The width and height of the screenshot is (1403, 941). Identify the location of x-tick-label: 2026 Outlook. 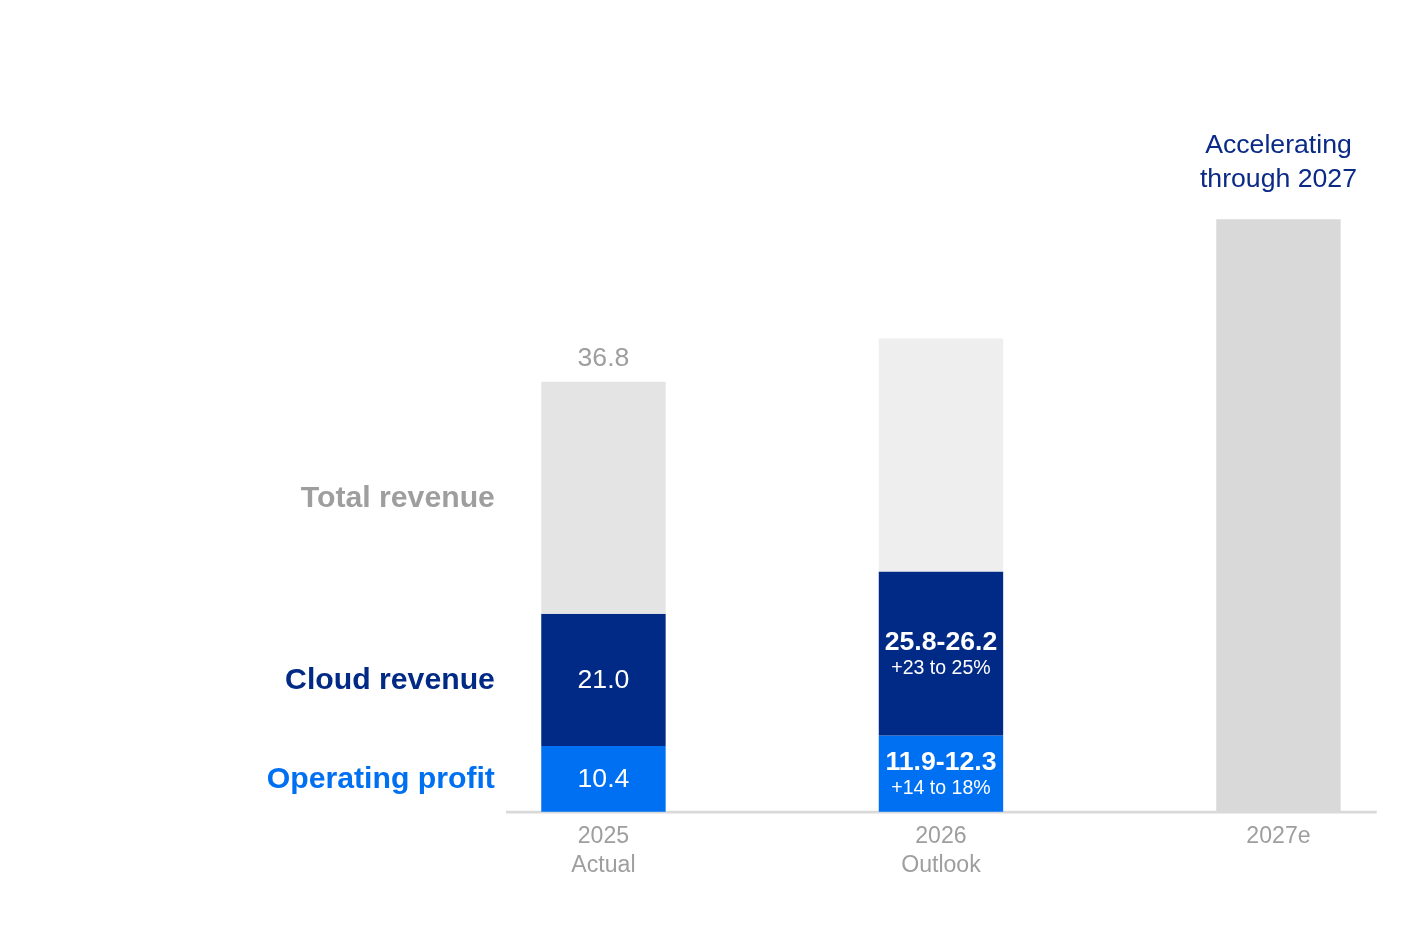
(941, 849).